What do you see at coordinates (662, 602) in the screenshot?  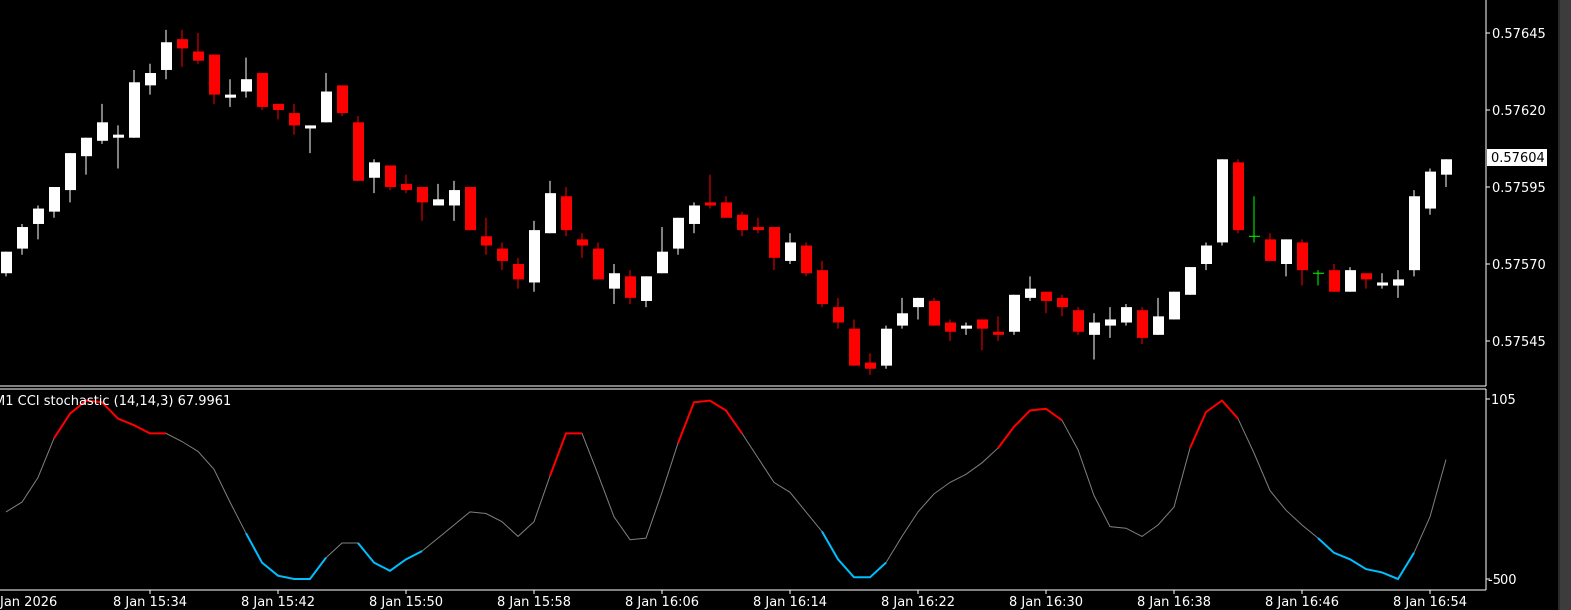 I see `time-tick-label: 8 Jan 16:06` at bounding box center [662, 602].